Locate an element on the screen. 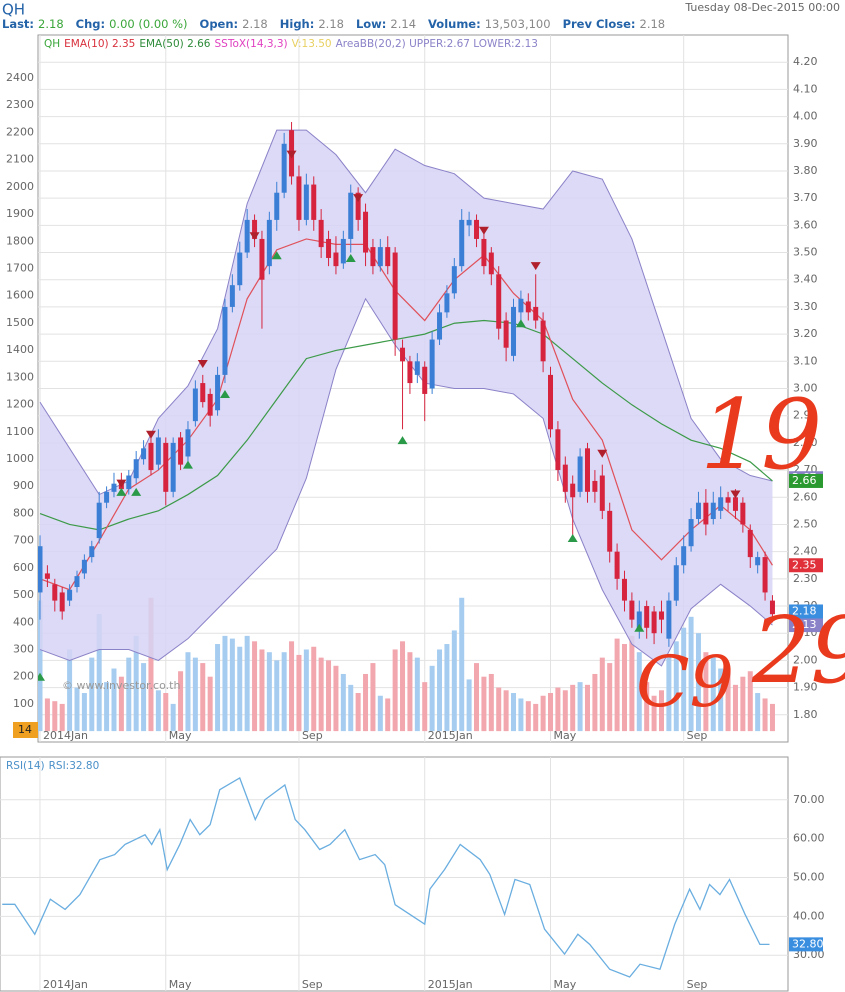 This screenshot has height=992, width=845. y-tick-label: 3.90 is located at coordinates (805, 143).